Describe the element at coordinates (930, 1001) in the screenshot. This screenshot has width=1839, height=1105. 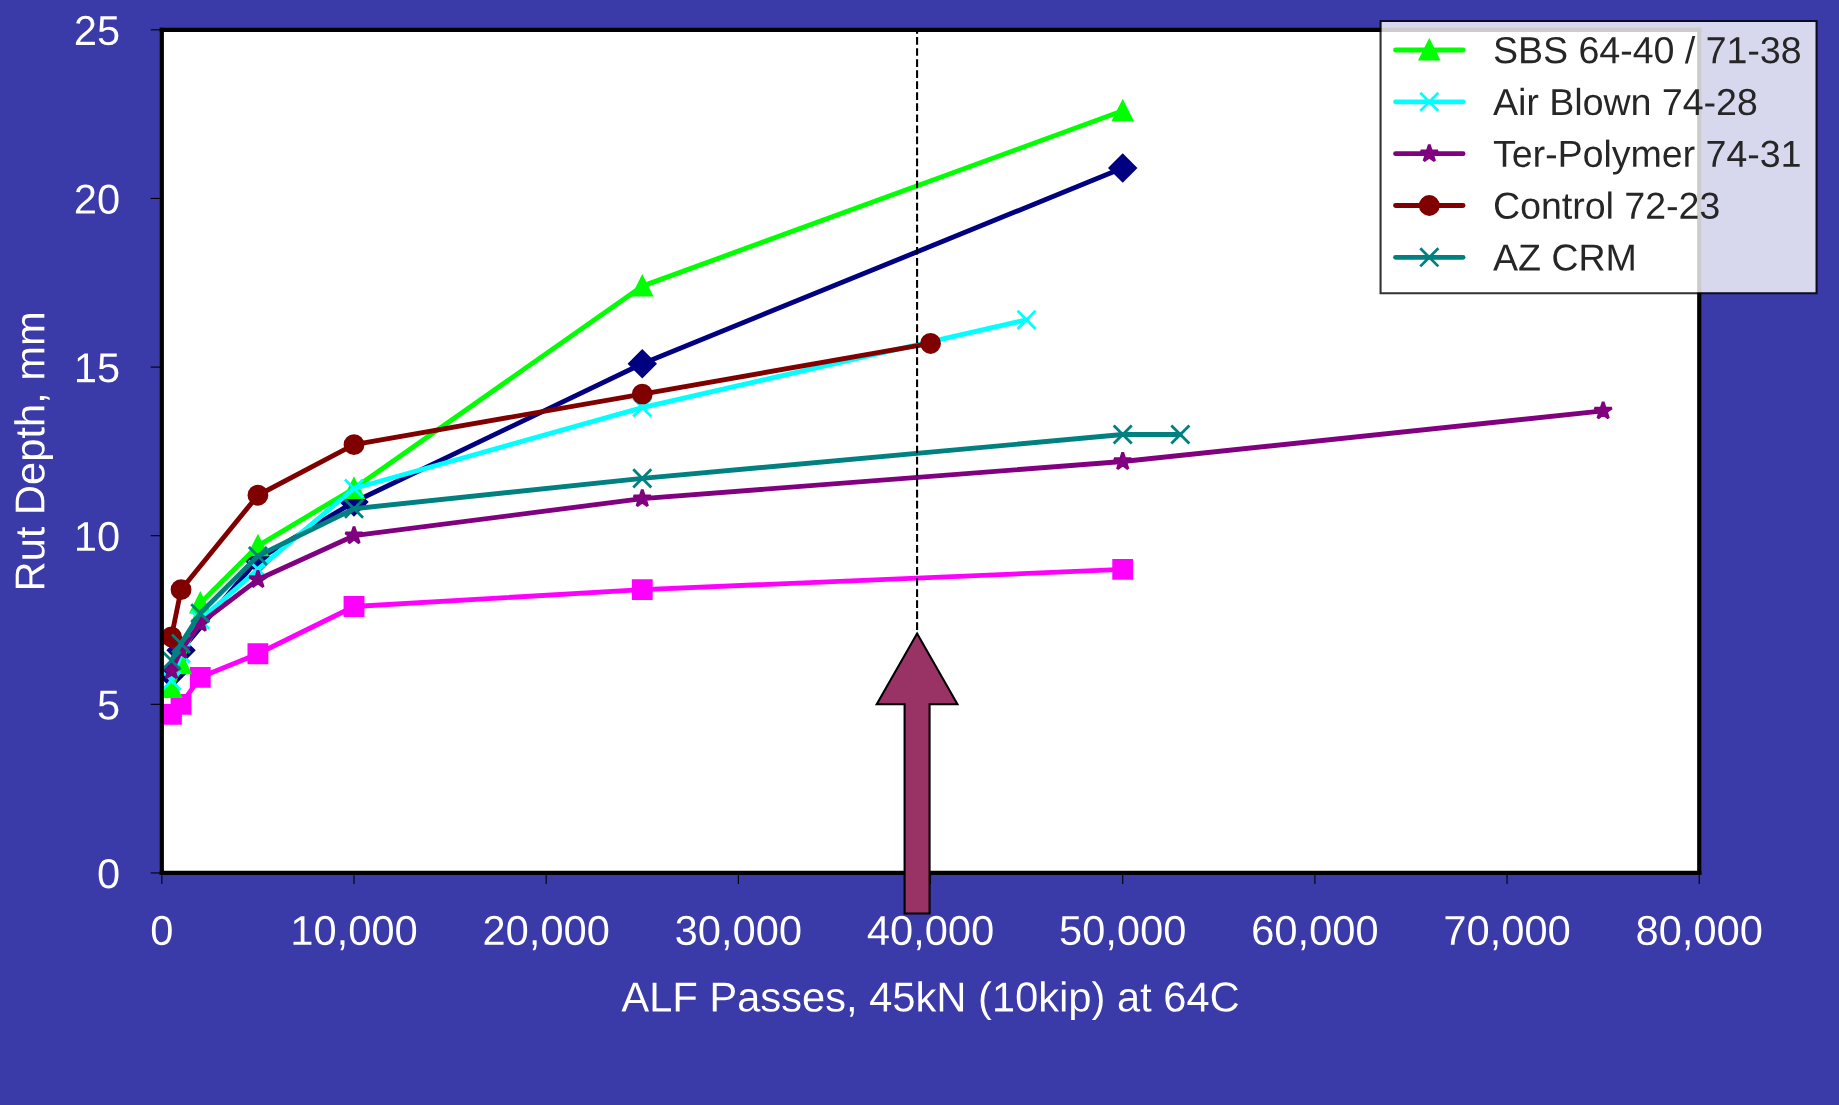
I see `x-axis-title: ALF Passes, 45kN (10kip) at 64C` at that location.